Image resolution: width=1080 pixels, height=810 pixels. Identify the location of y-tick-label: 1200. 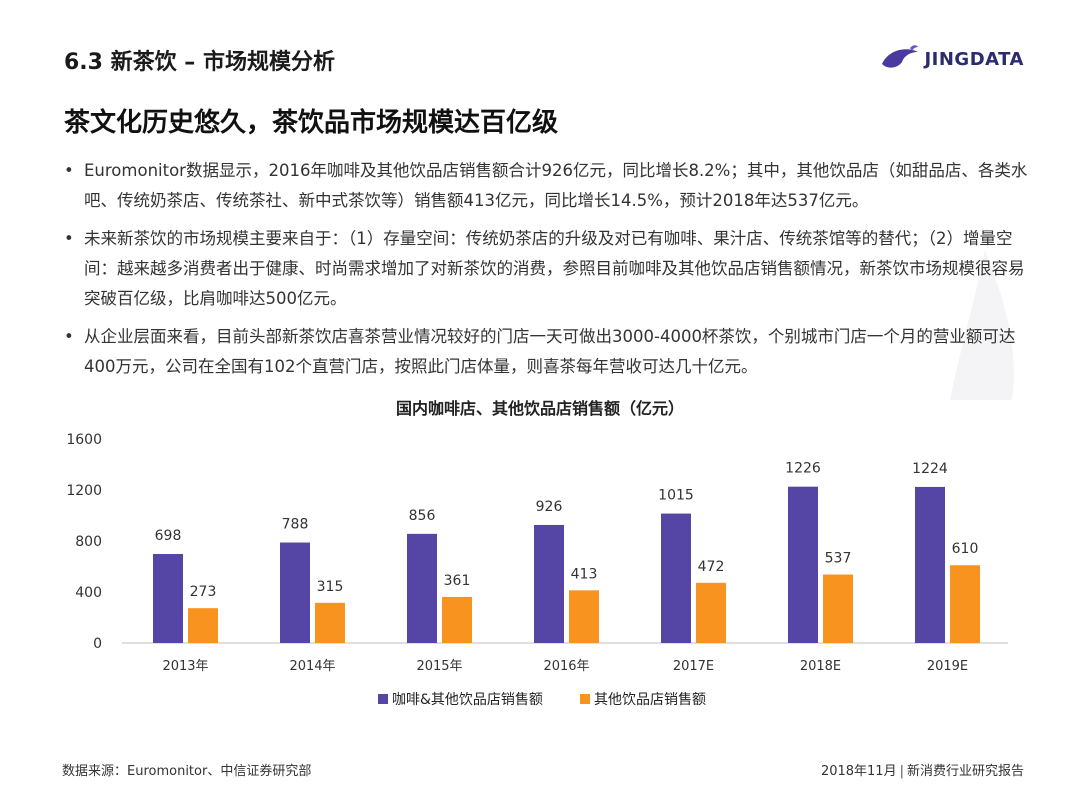
(84, 491).